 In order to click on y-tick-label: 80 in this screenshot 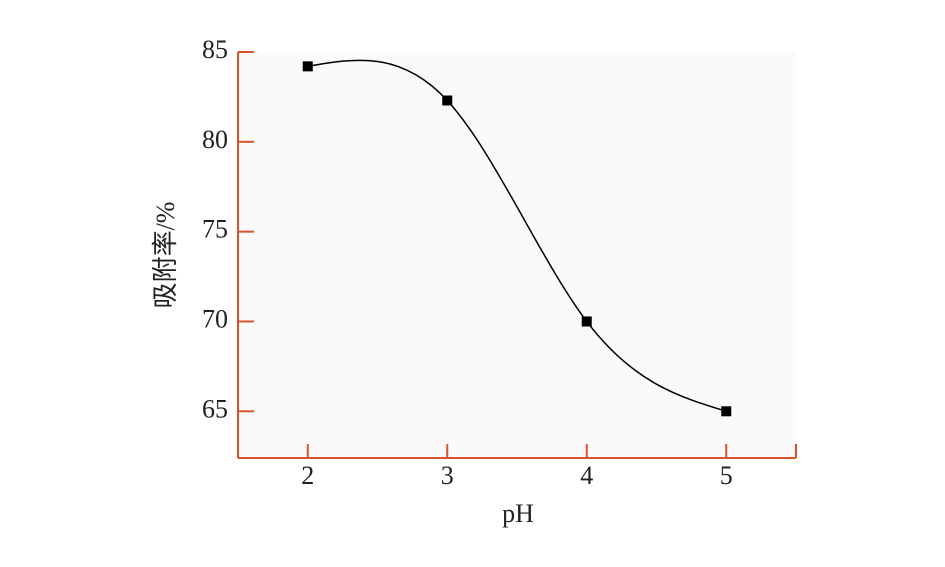, I will do `click(215, 139)`.